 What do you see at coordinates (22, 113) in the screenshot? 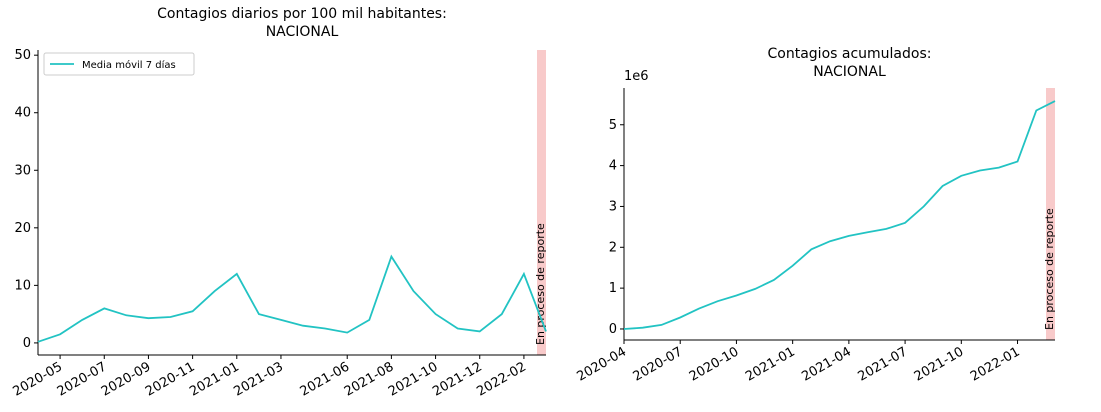
I see `y-tick-label: 40` at bounding box center [22, 113].